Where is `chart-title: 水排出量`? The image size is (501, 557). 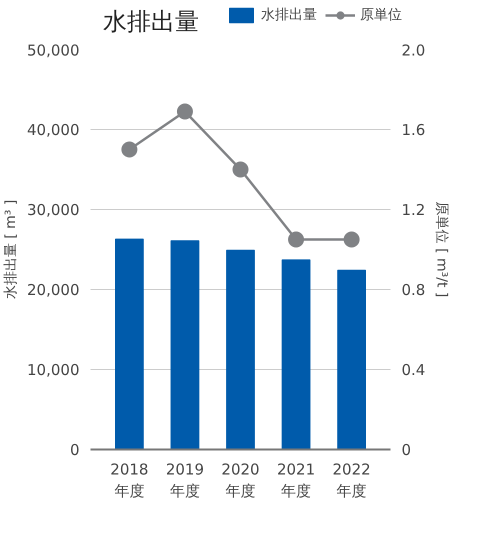
chart-title: 水排出量 is located at coordinates (151, 22).